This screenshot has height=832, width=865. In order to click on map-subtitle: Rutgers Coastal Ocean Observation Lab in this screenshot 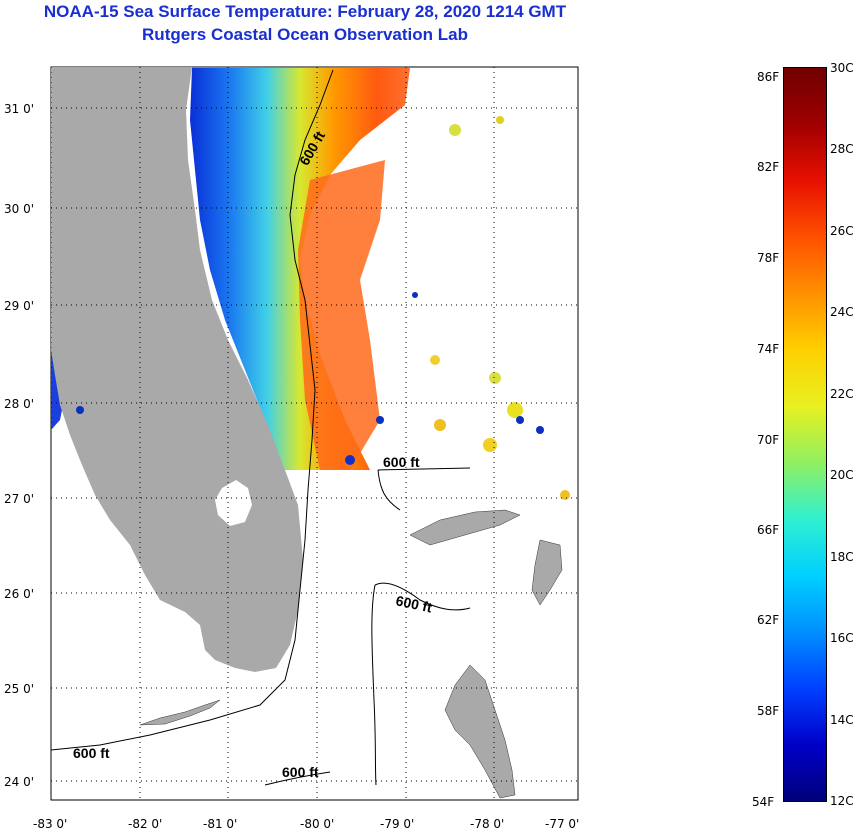, I will do `click(305, 34)`.